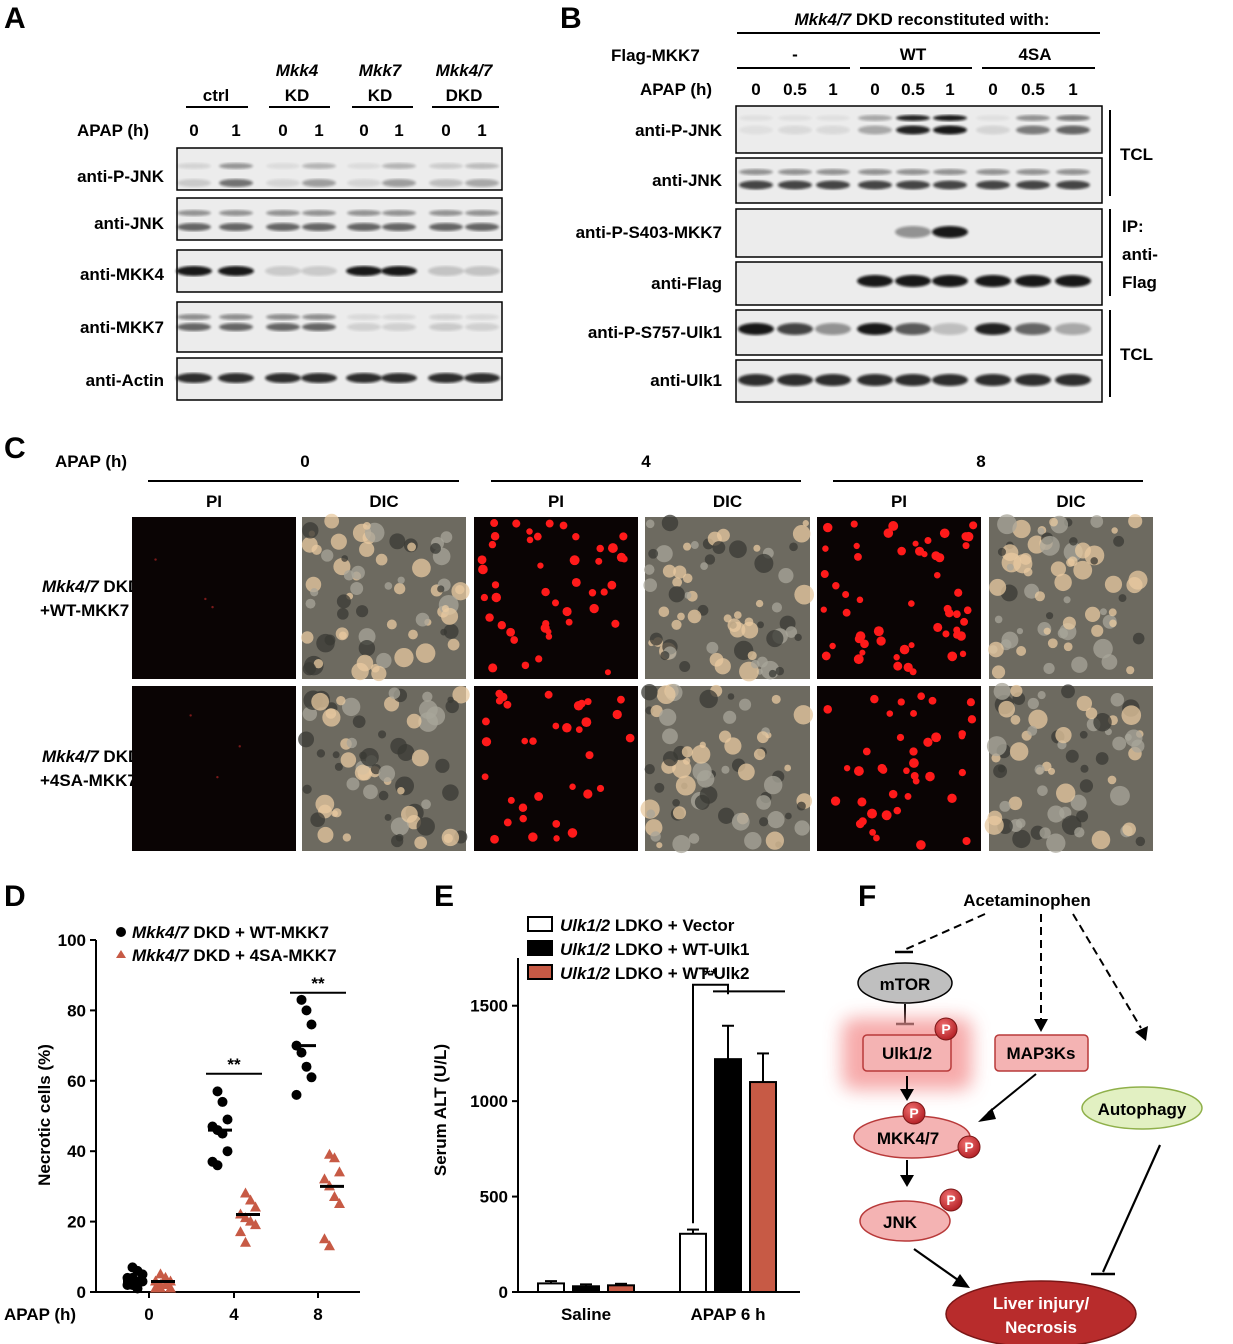 This screenshot has width=1233, height=1344. What do you see at coordinates (76, 1010) in the screenshot?
I see `d-y-tick-label: 80` at bounding box center [76, 1010].